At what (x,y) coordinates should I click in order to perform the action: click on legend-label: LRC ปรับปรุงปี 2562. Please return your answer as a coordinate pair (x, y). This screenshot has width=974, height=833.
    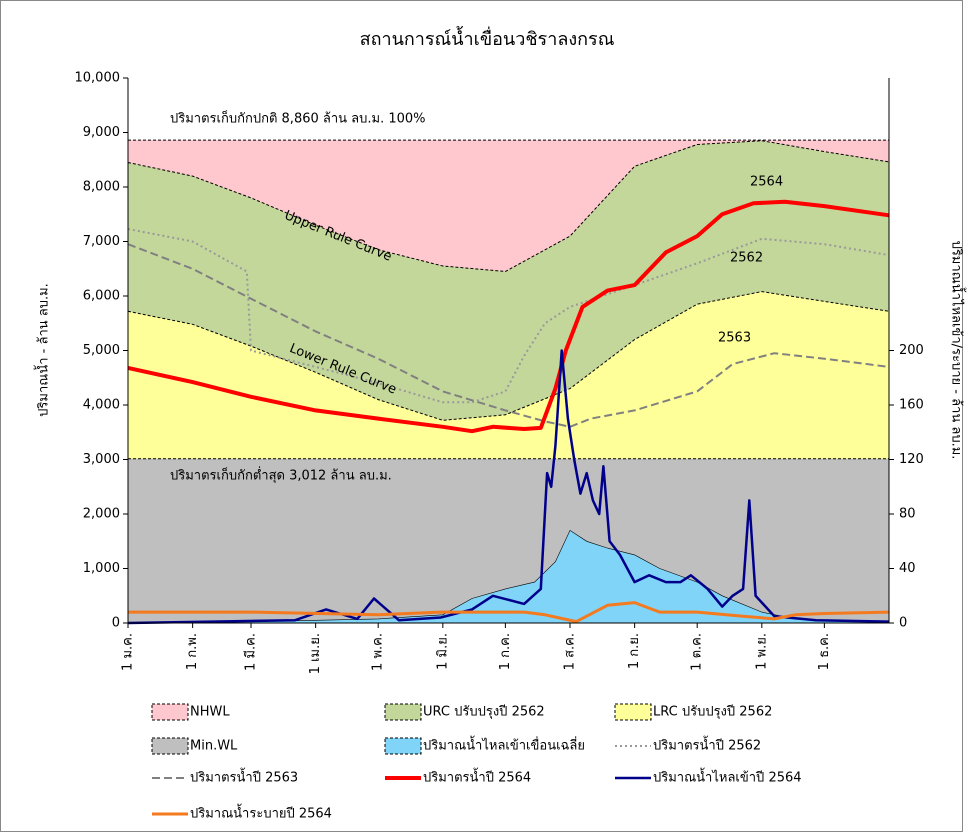
    Looking at the image, I should click on (712, 712).